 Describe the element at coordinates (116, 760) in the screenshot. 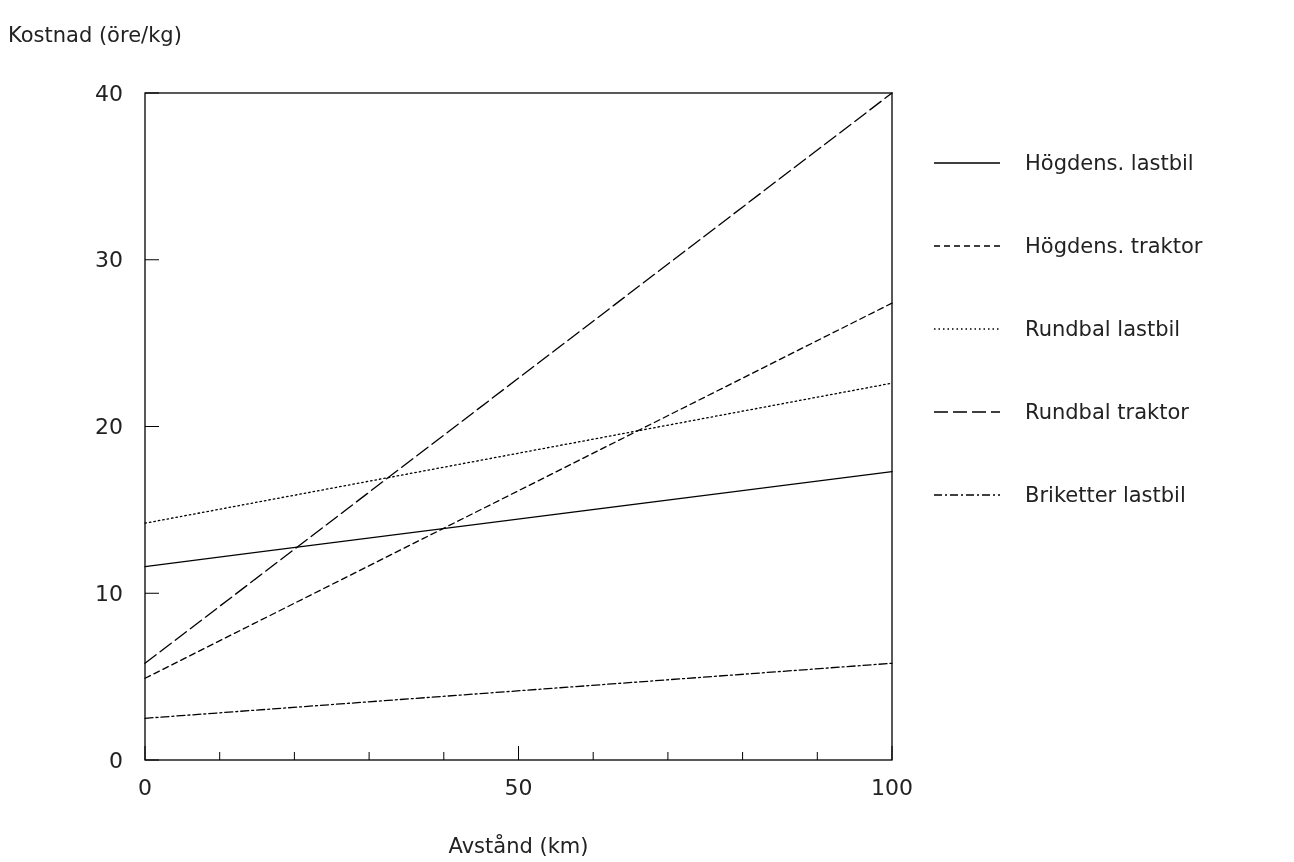

I see `y-tick-label: 0` at that location.